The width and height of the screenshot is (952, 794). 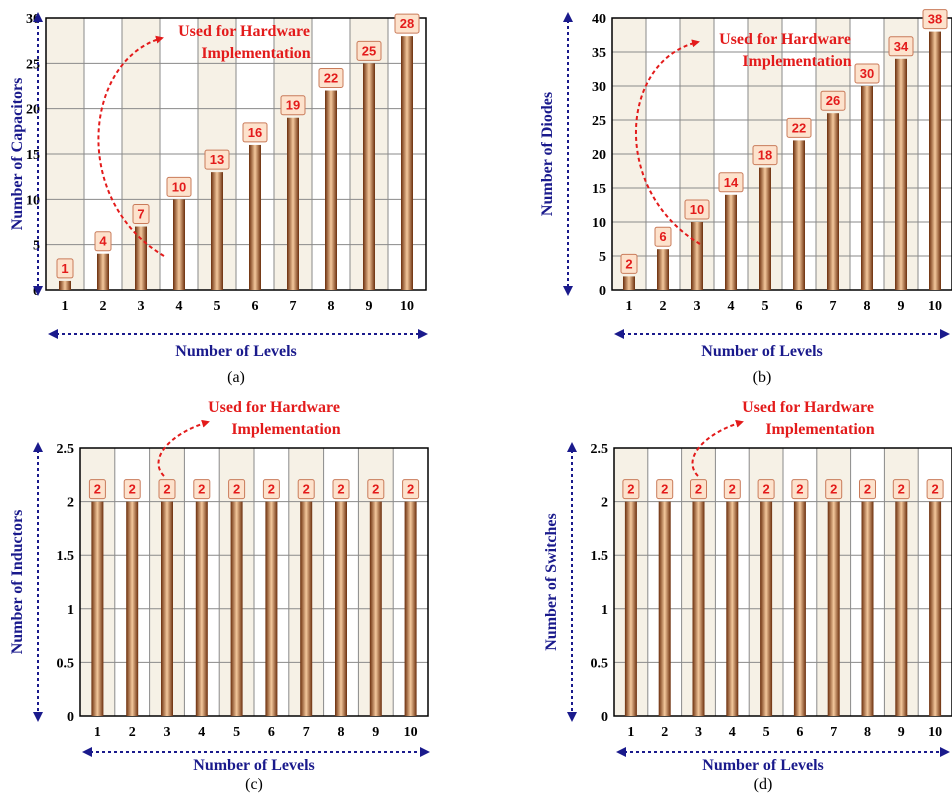 What do you see at coordinates (66, 663) in the screenshot?
I see `y-tick-label: 0.5` at bounding box center [66, 663].